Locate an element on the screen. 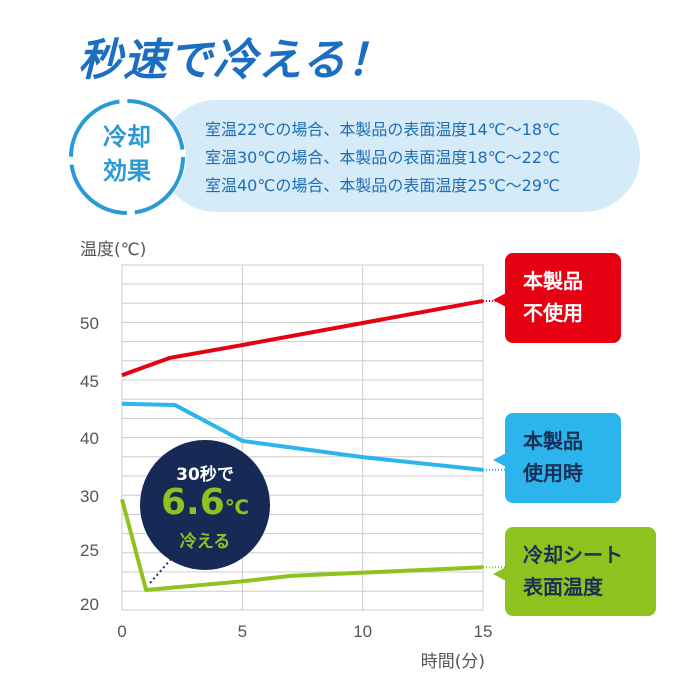  cooling-effect-panel is located at coordinates (400, 156).